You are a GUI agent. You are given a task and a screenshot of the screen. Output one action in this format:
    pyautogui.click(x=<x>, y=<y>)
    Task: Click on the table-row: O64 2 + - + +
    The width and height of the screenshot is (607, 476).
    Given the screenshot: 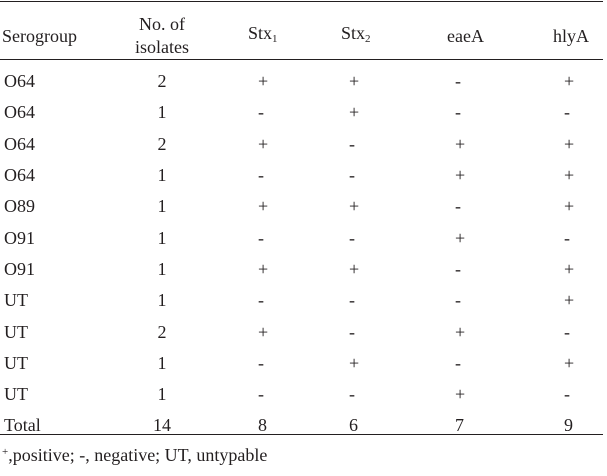 What is the action you would take?
    pyautogui.click(x=302, y=144)
    